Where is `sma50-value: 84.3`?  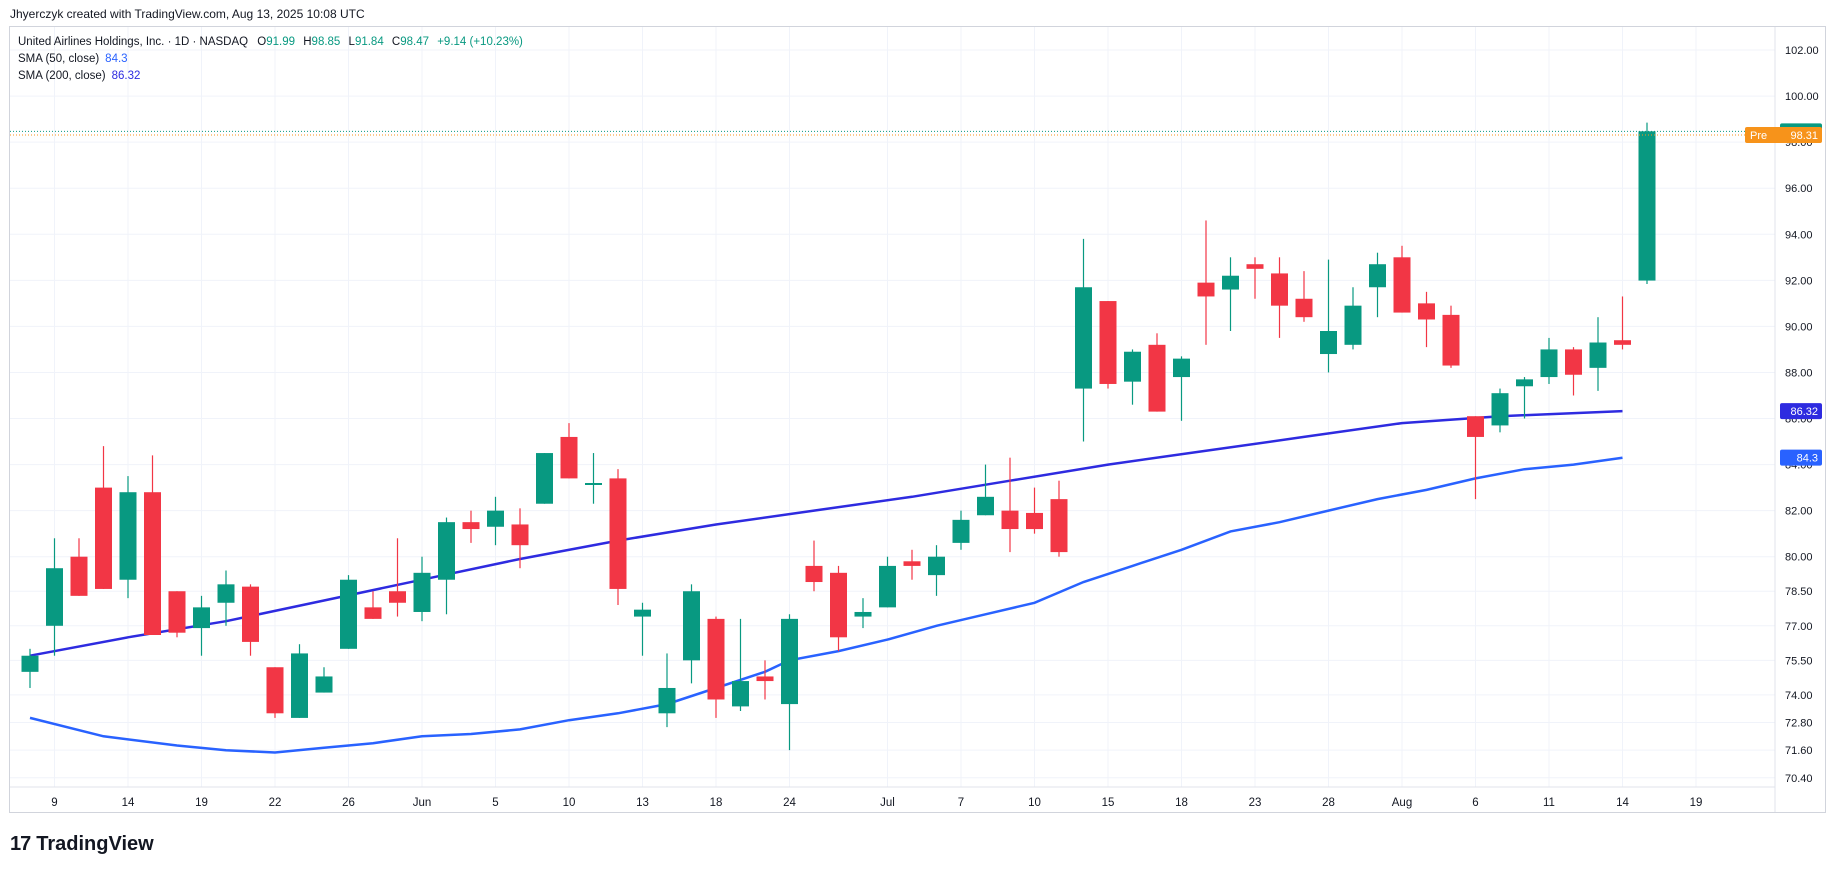
sma50-value: 84.3 is located at coordinates (116, 59).